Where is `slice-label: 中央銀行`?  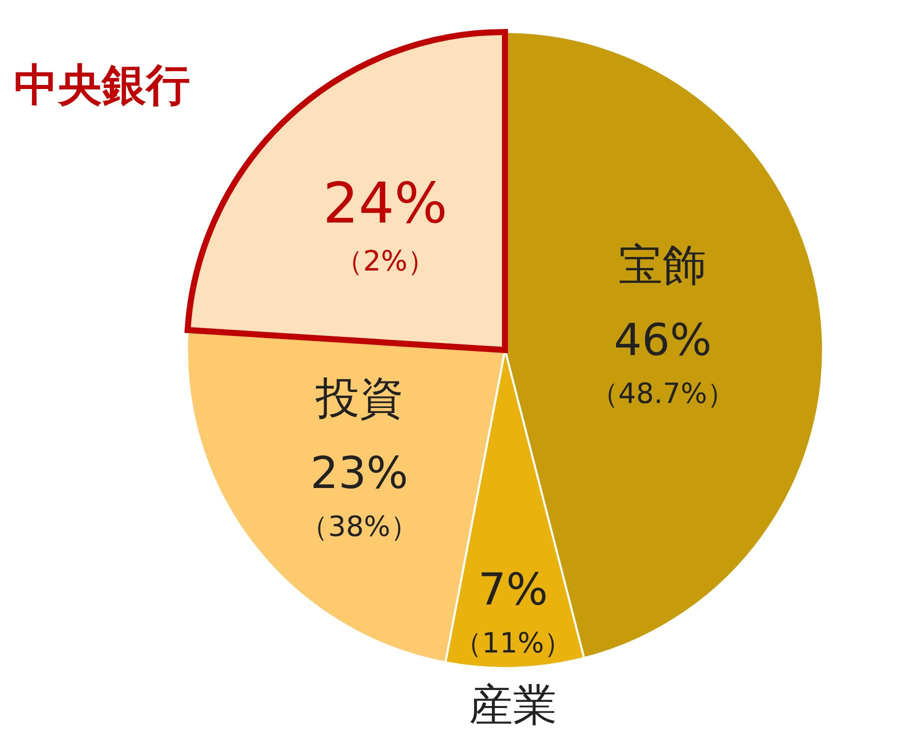
slice-label: 中央銀行 is located at coordinates (102, 85).